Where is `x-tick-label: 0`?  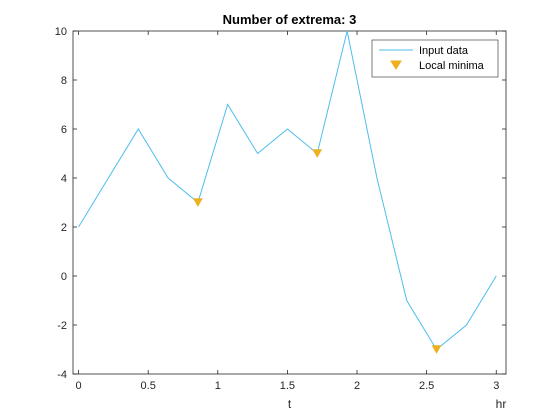 x-tick-label: 0 is located at coordinates (79, 386).